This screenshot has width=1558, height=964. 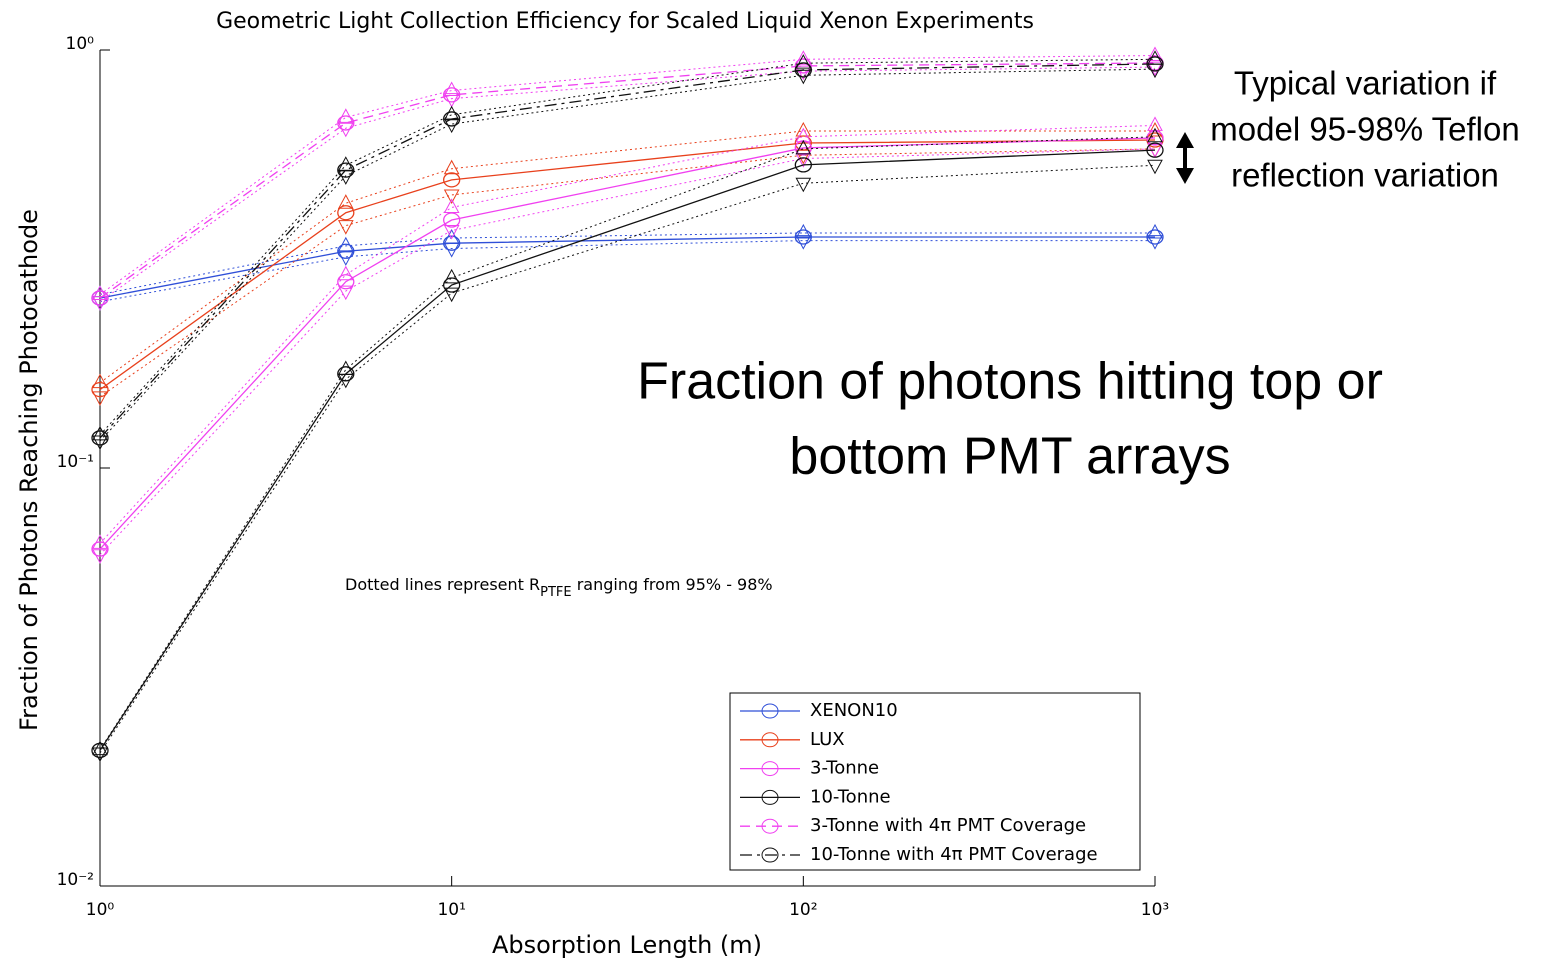 What do you see at coordinates (935, 781) in the screenshot?
I see `legend` at bounding box center [935, 781].